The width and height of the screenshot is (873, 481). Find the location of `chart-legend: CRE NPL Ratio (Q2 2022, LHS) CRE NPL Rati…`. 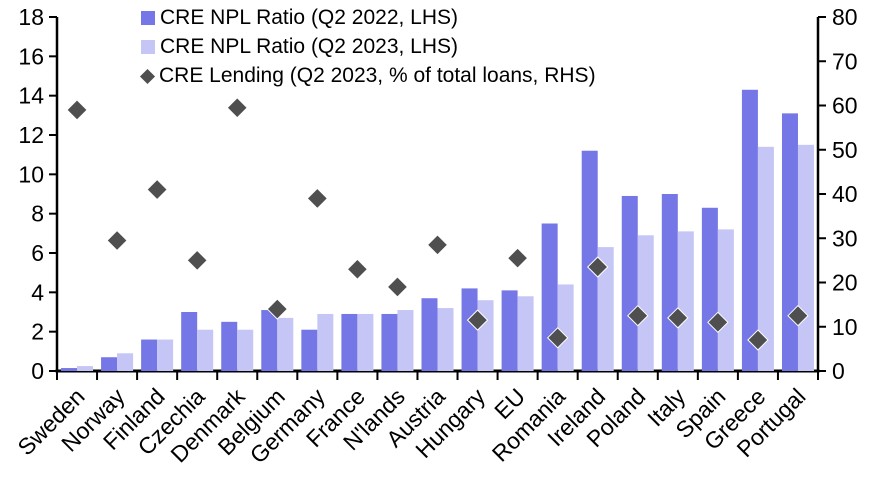

chart-legend: CRE NPL Ratio (Q2 2022, LHS) CRE NPL Rati… is located at coordinates (367, 47).